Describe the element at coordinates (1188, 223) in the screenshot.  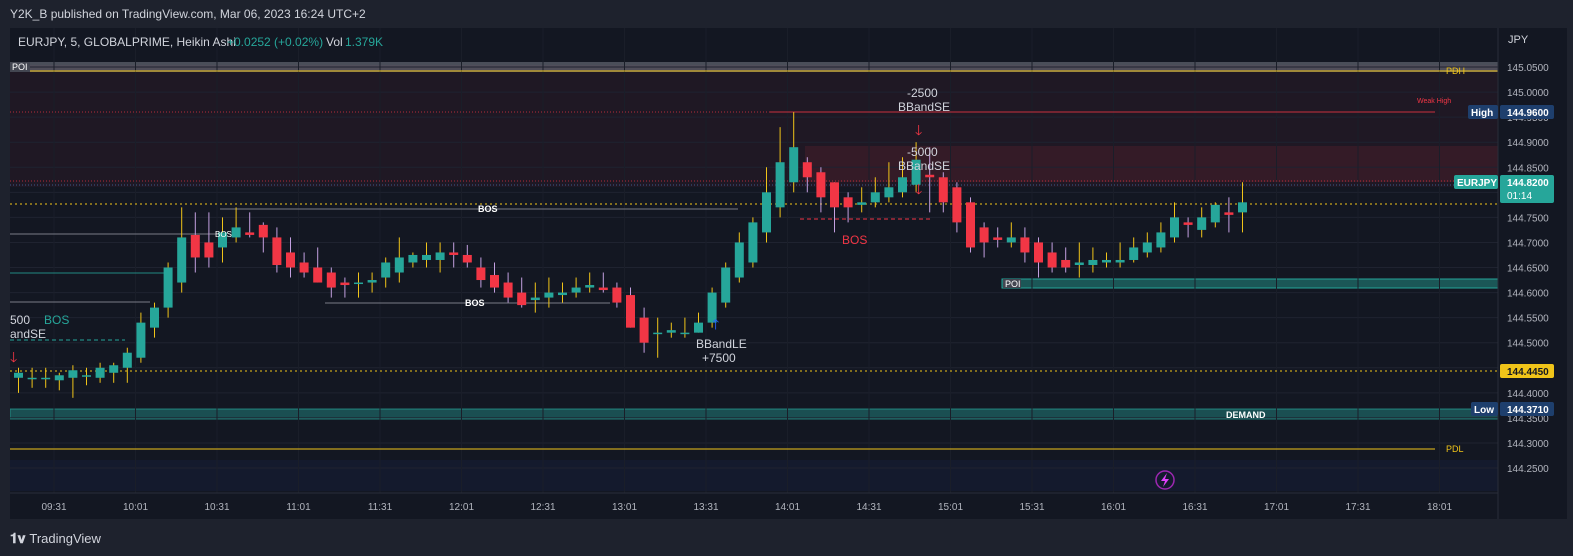
I see `candle-body` at that location.